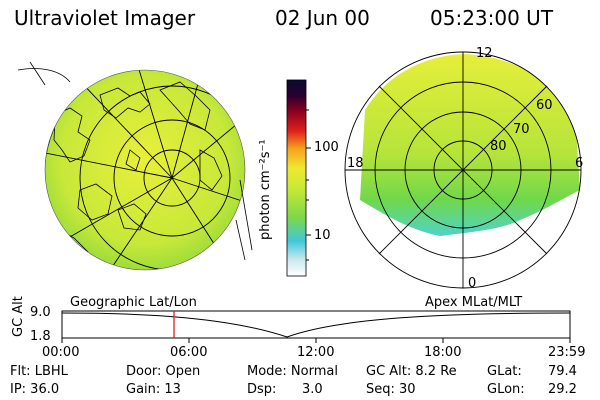 Image resolution: width=600 pixels, height=400 pixels. Describe the element at coordinates (492, 18) in the screenshot. I see `time-label: 05:23:00 UT` at that location.